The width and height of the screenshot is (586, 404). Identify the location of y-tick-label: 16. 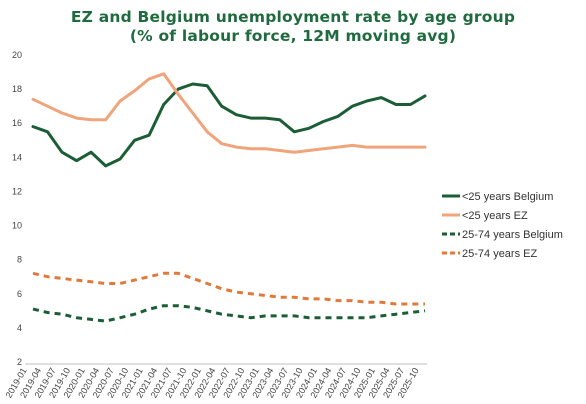
(17, 123).